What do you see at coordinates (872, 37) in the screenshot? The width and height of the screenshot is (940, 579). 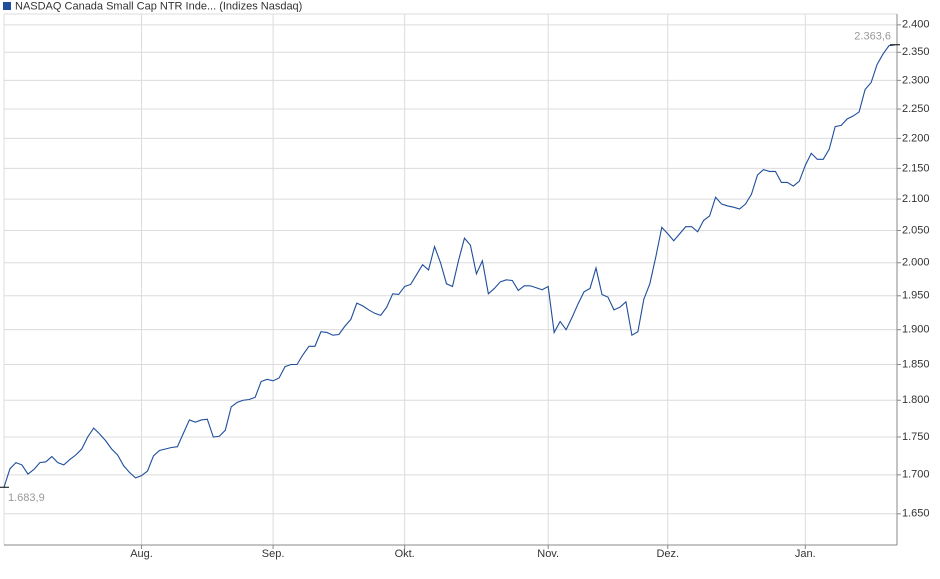 I see `value-label: 2.363,6` at bounding box center [872, 37].